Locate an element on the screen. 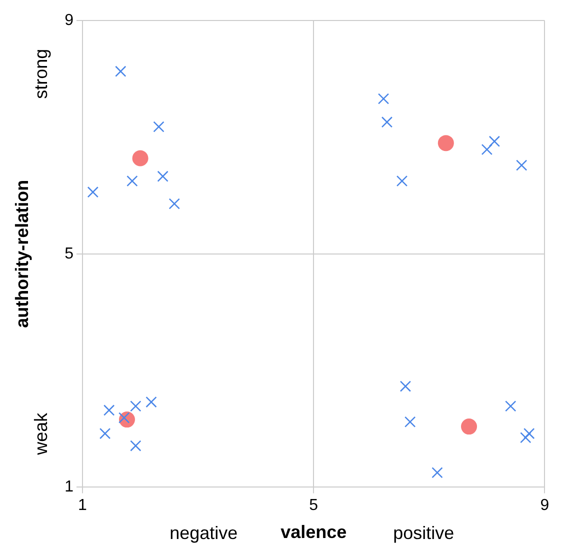  y-axis-title: authority-relation is located at coordinates (22, 254).